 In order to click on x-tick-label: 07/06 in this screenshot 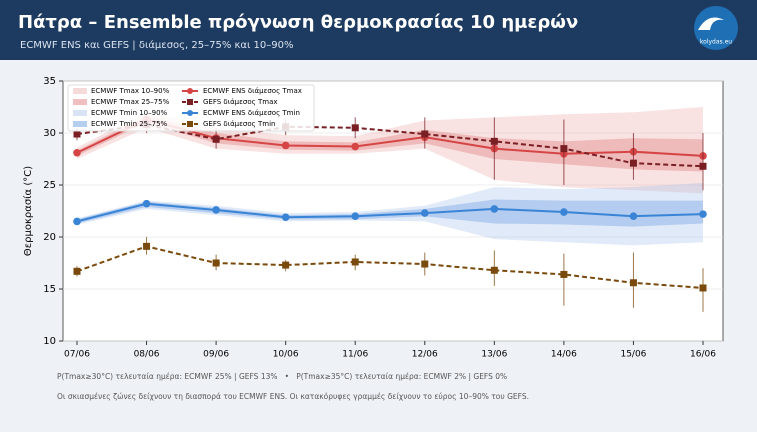, I will do `click(77, 355)`.